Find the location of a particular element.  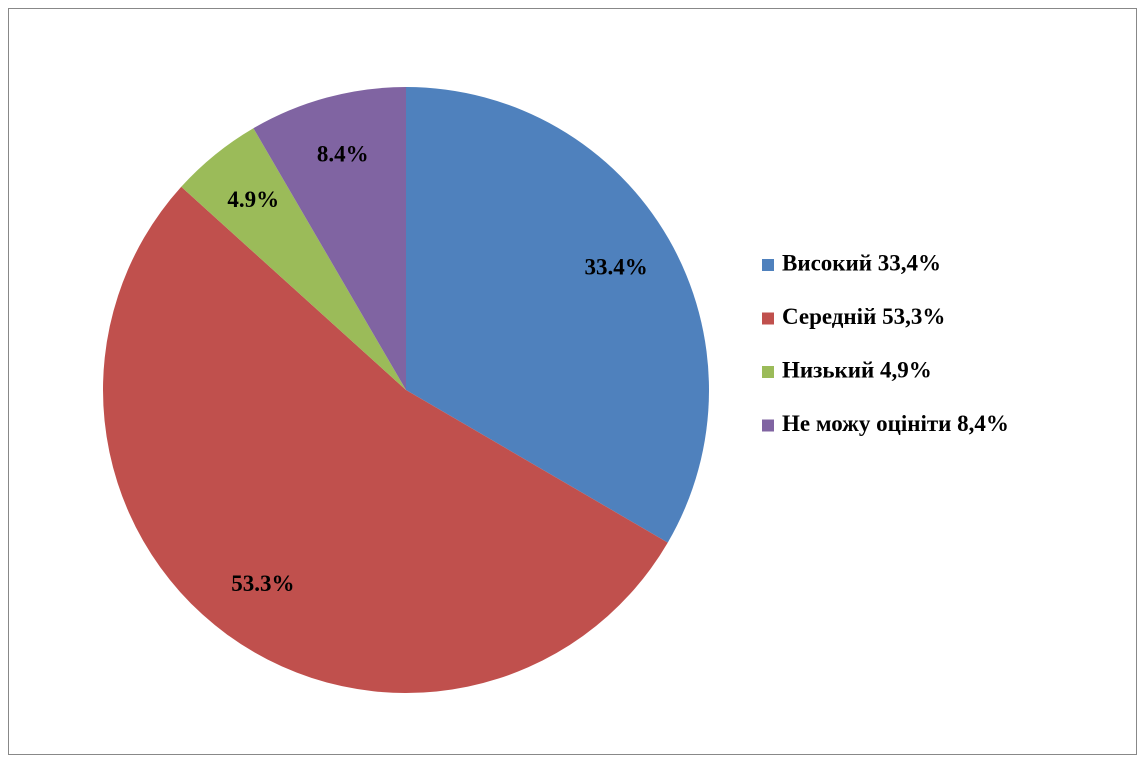

legend-label: Низький 4,9% is located at coordinates (857, 369).